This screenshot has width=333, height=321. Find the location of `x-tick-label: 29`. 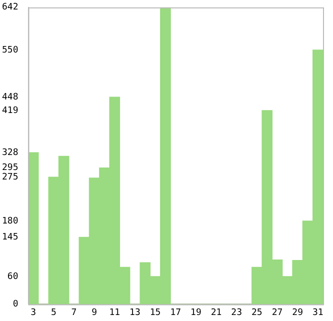

x-tick-label: 29 is located at coordinates (298, 313).